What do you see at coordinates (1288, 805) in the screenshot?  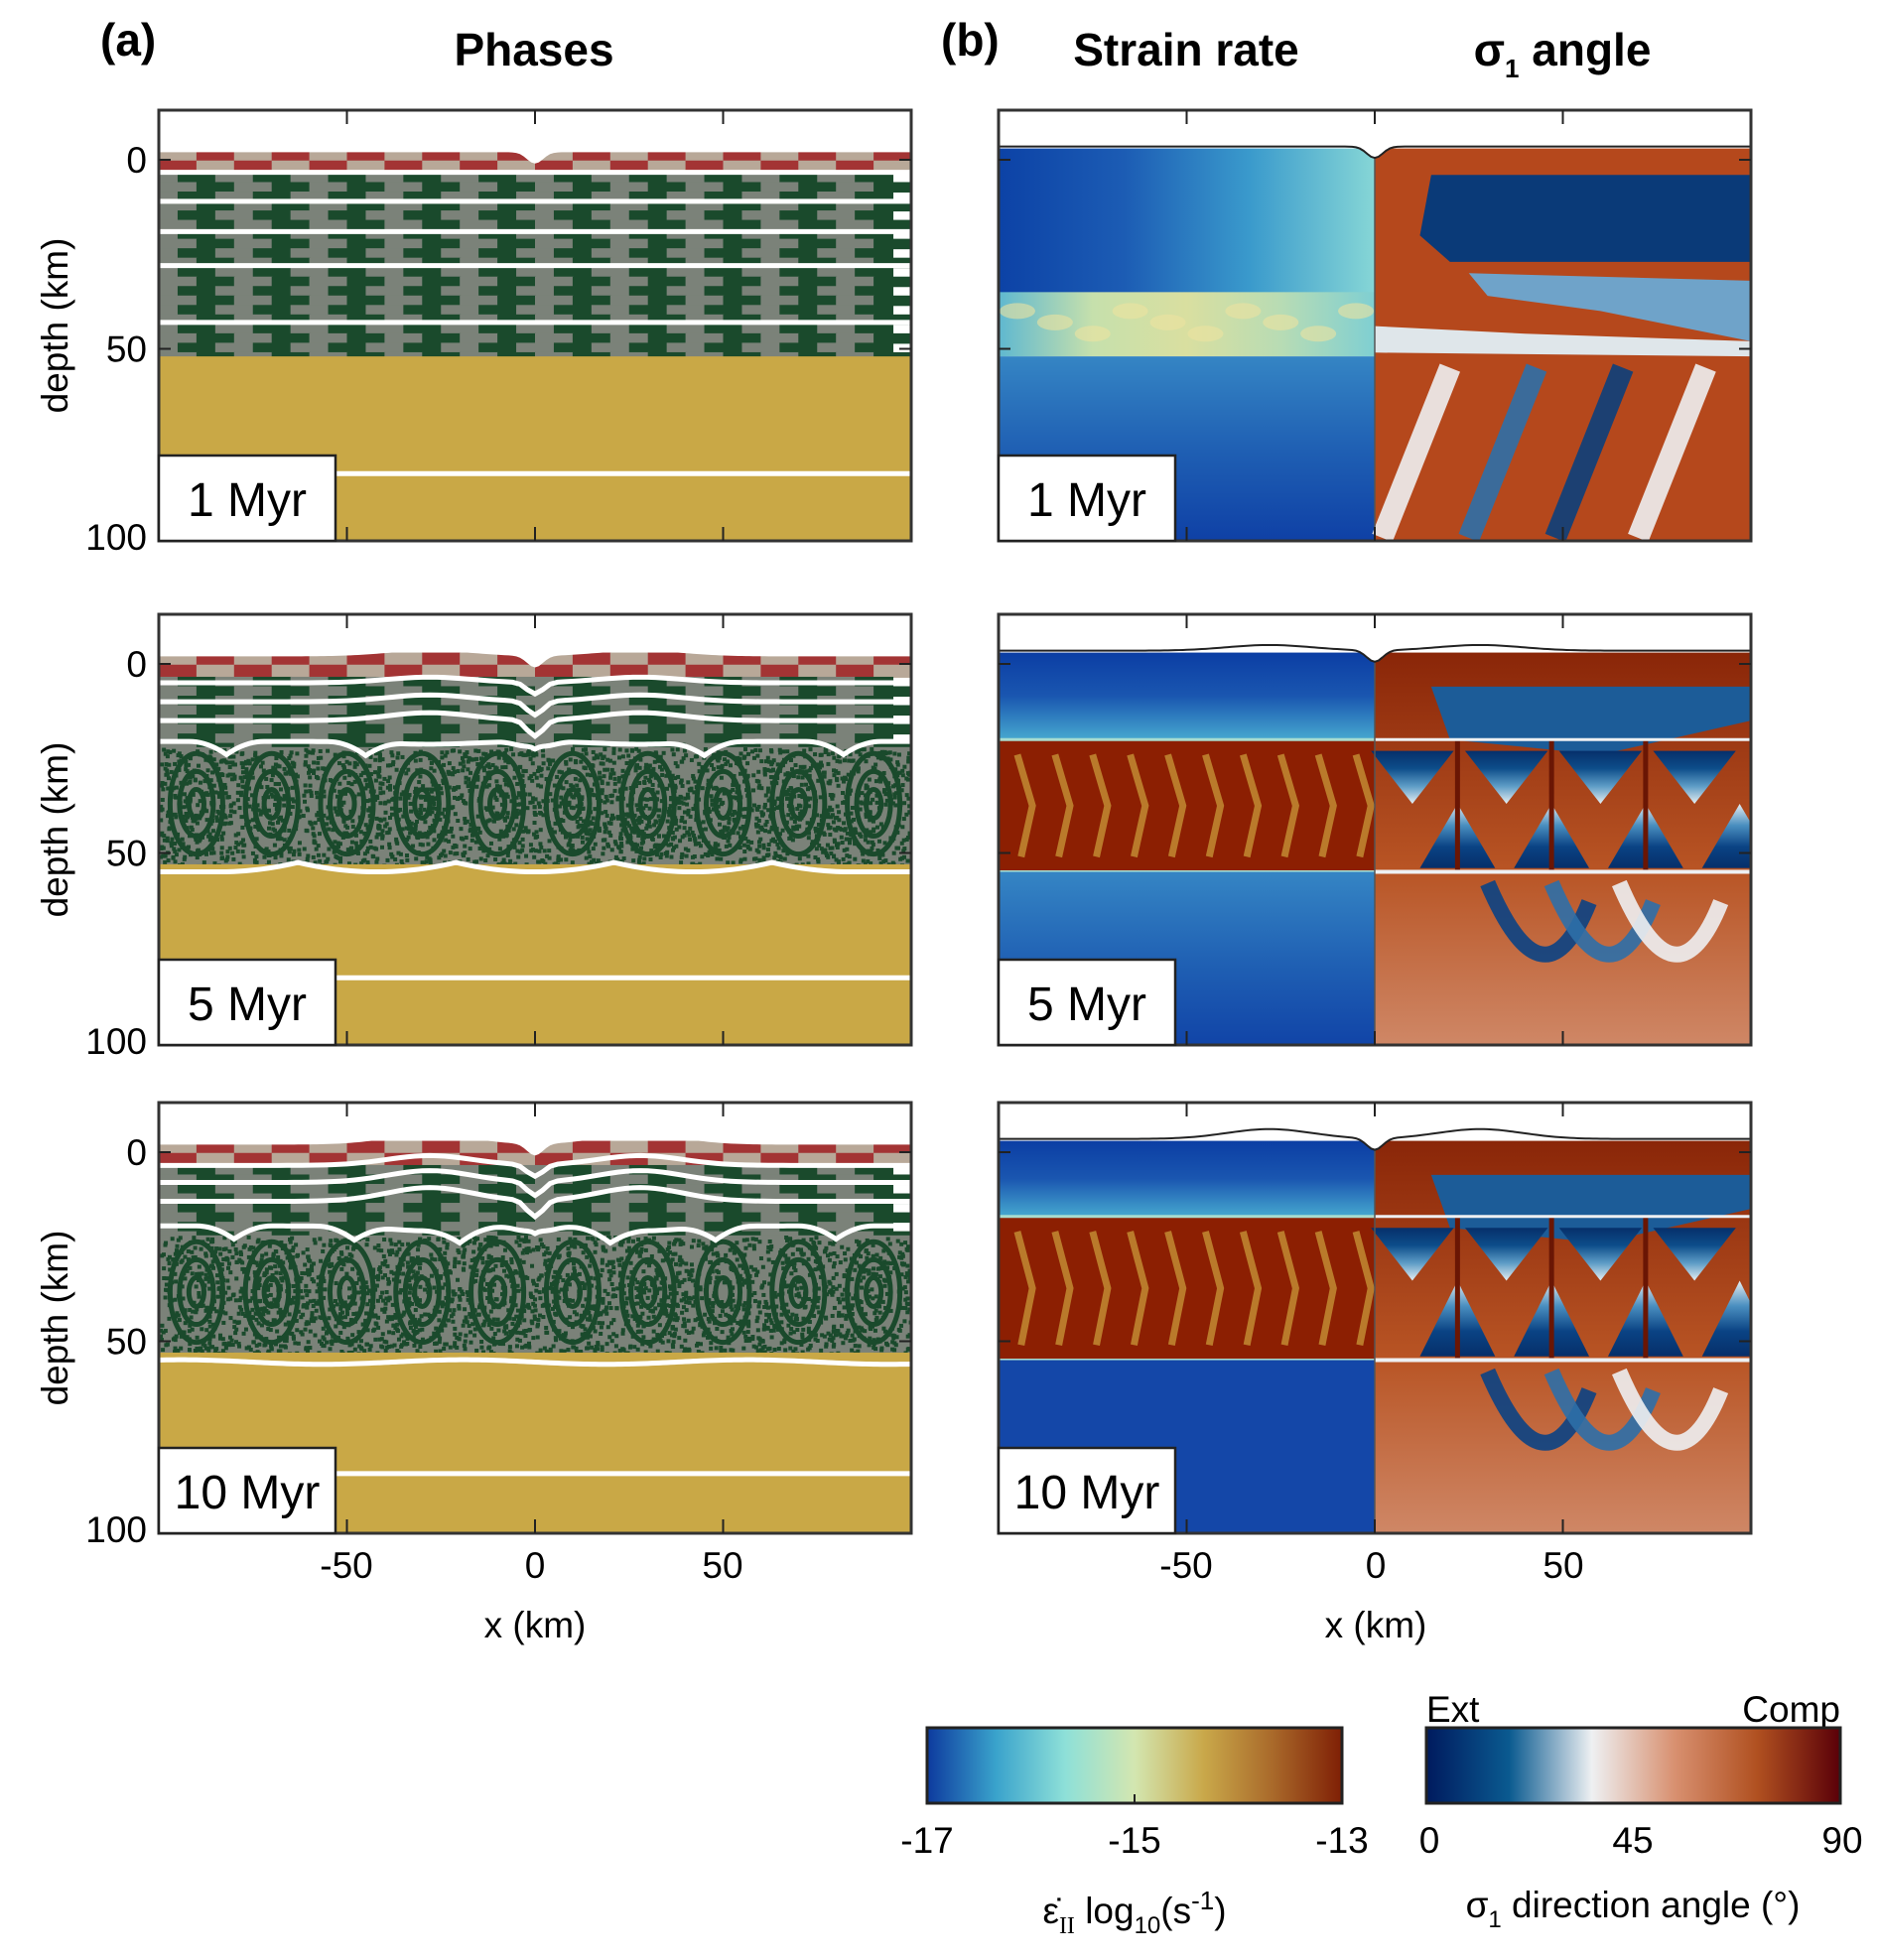 I see `strain-streak` at bounding box center [1288, 805].